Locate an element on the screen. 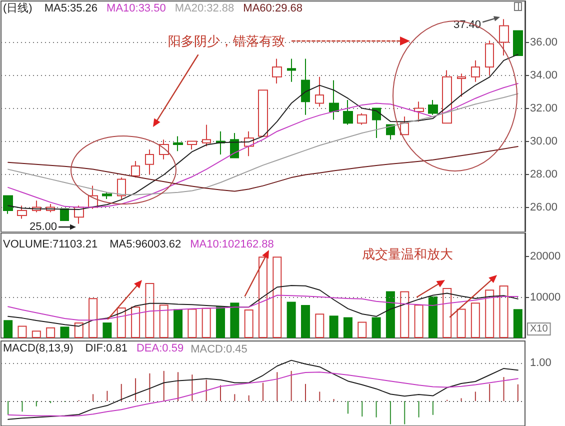  y-tick-label: 26.00 is located at coordinates (544, 207).